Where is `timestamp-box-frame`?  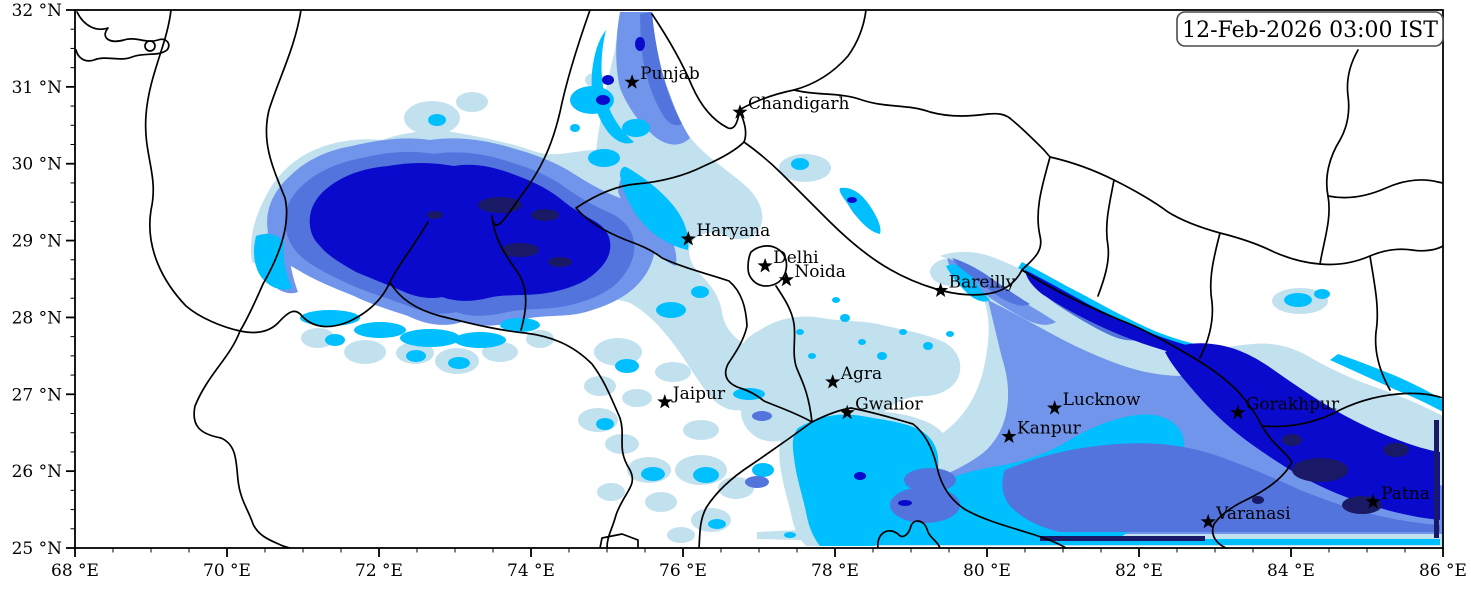
timestamp-box-frame is located at coordinates (1310, 29).